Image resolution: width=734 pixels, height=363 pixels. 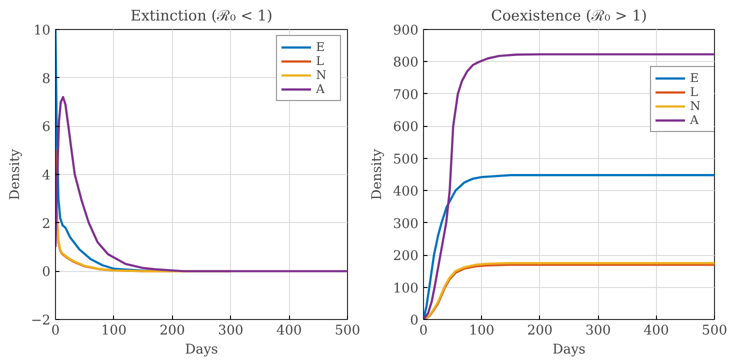 I want to click on y-tick-label: 10, so click(x=42, y=31).